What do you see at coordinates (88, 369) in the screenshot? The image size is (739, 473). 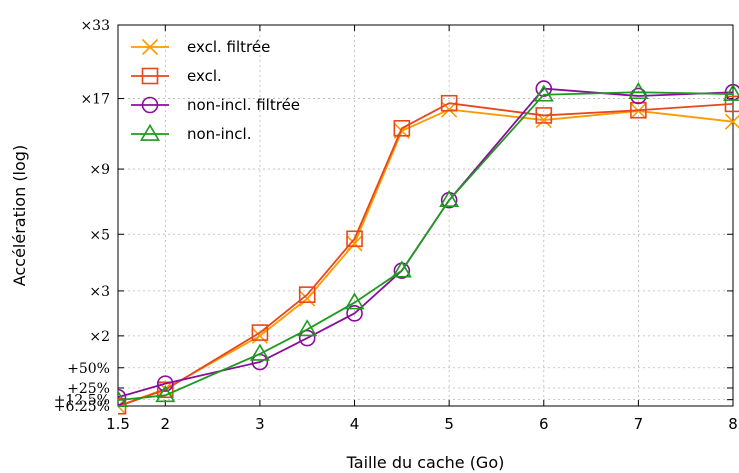 I see `y-tick-label: +50%` at bounding box center [88, 369].